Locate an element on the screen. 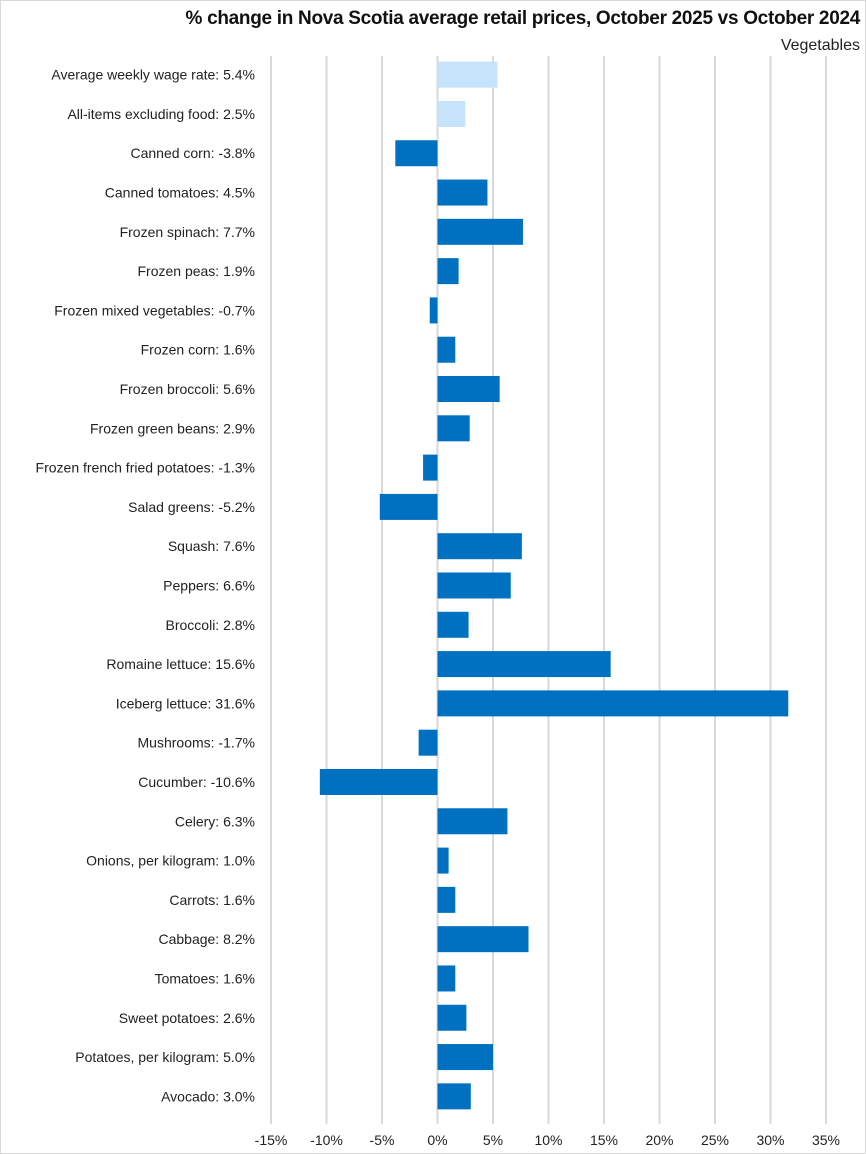 The image size is (866, 1154). category-label: Frozen broccoli: 5.6% is located at coordinates (187, 389).